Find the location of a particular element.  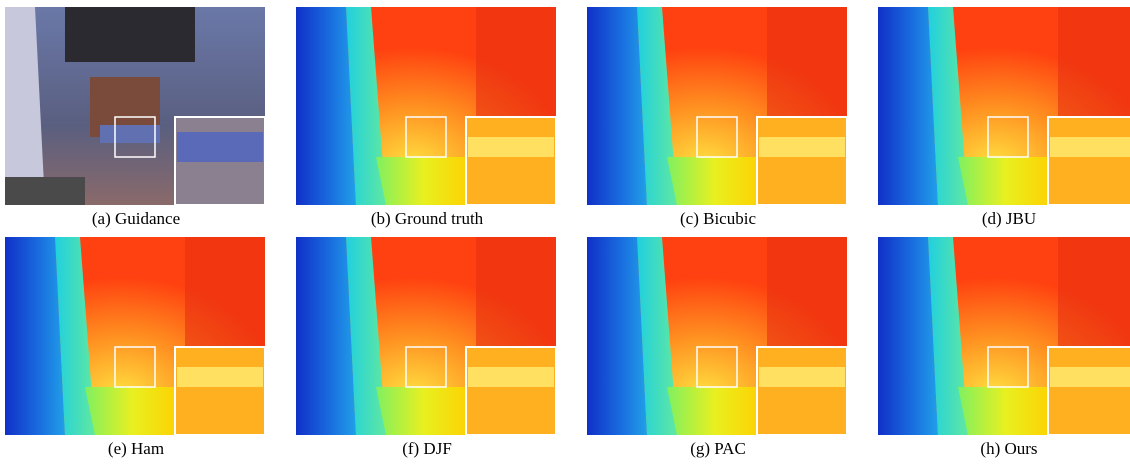

caption: (h) Ours is located at coordinates (1009, 448).